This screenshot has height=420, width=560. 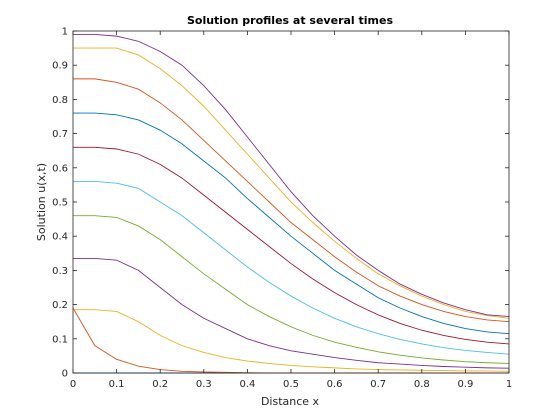 I want to click on x-tick-label-8: 0.8, so click(x=422, y=384).